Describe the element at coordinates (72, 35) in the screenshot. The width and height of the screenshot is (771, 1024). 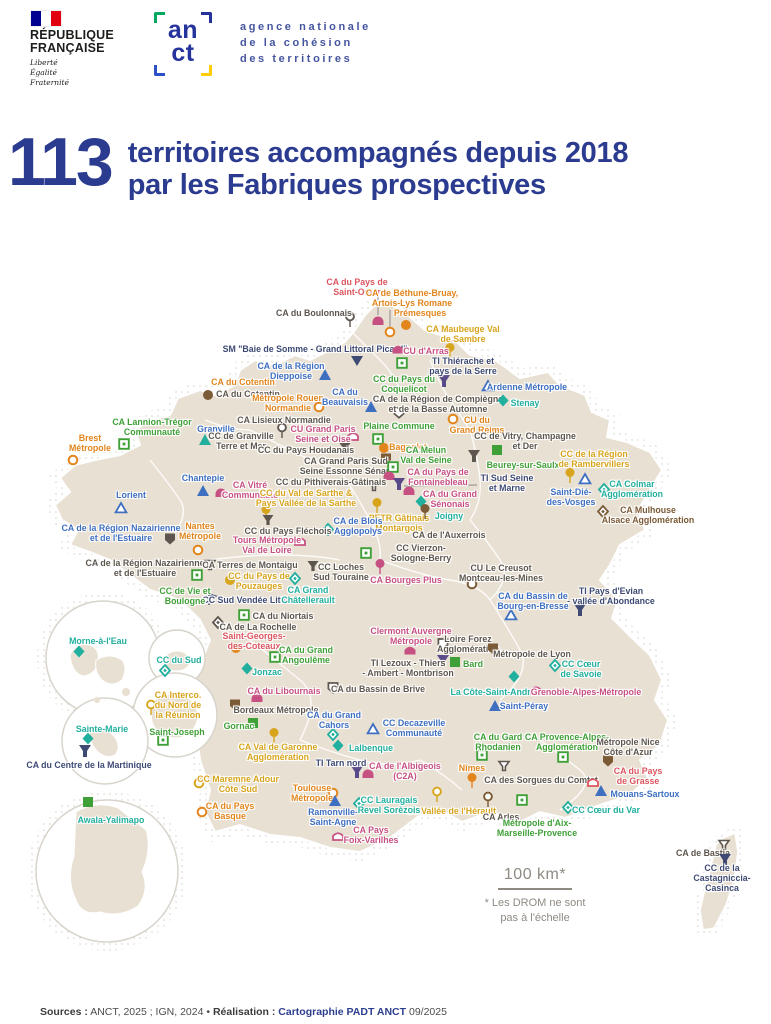
I see `rf-line1: RÉPUBLIQUE` at that location.